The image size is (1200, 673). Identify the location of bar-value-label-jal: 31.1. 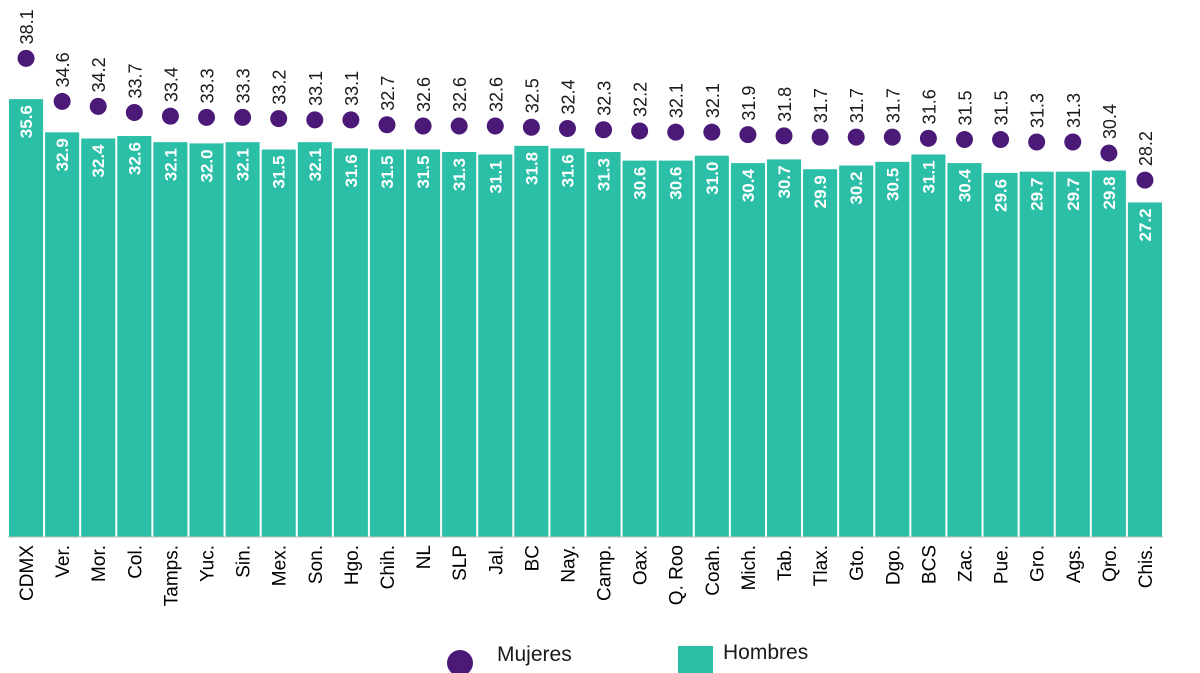
(495, 176).